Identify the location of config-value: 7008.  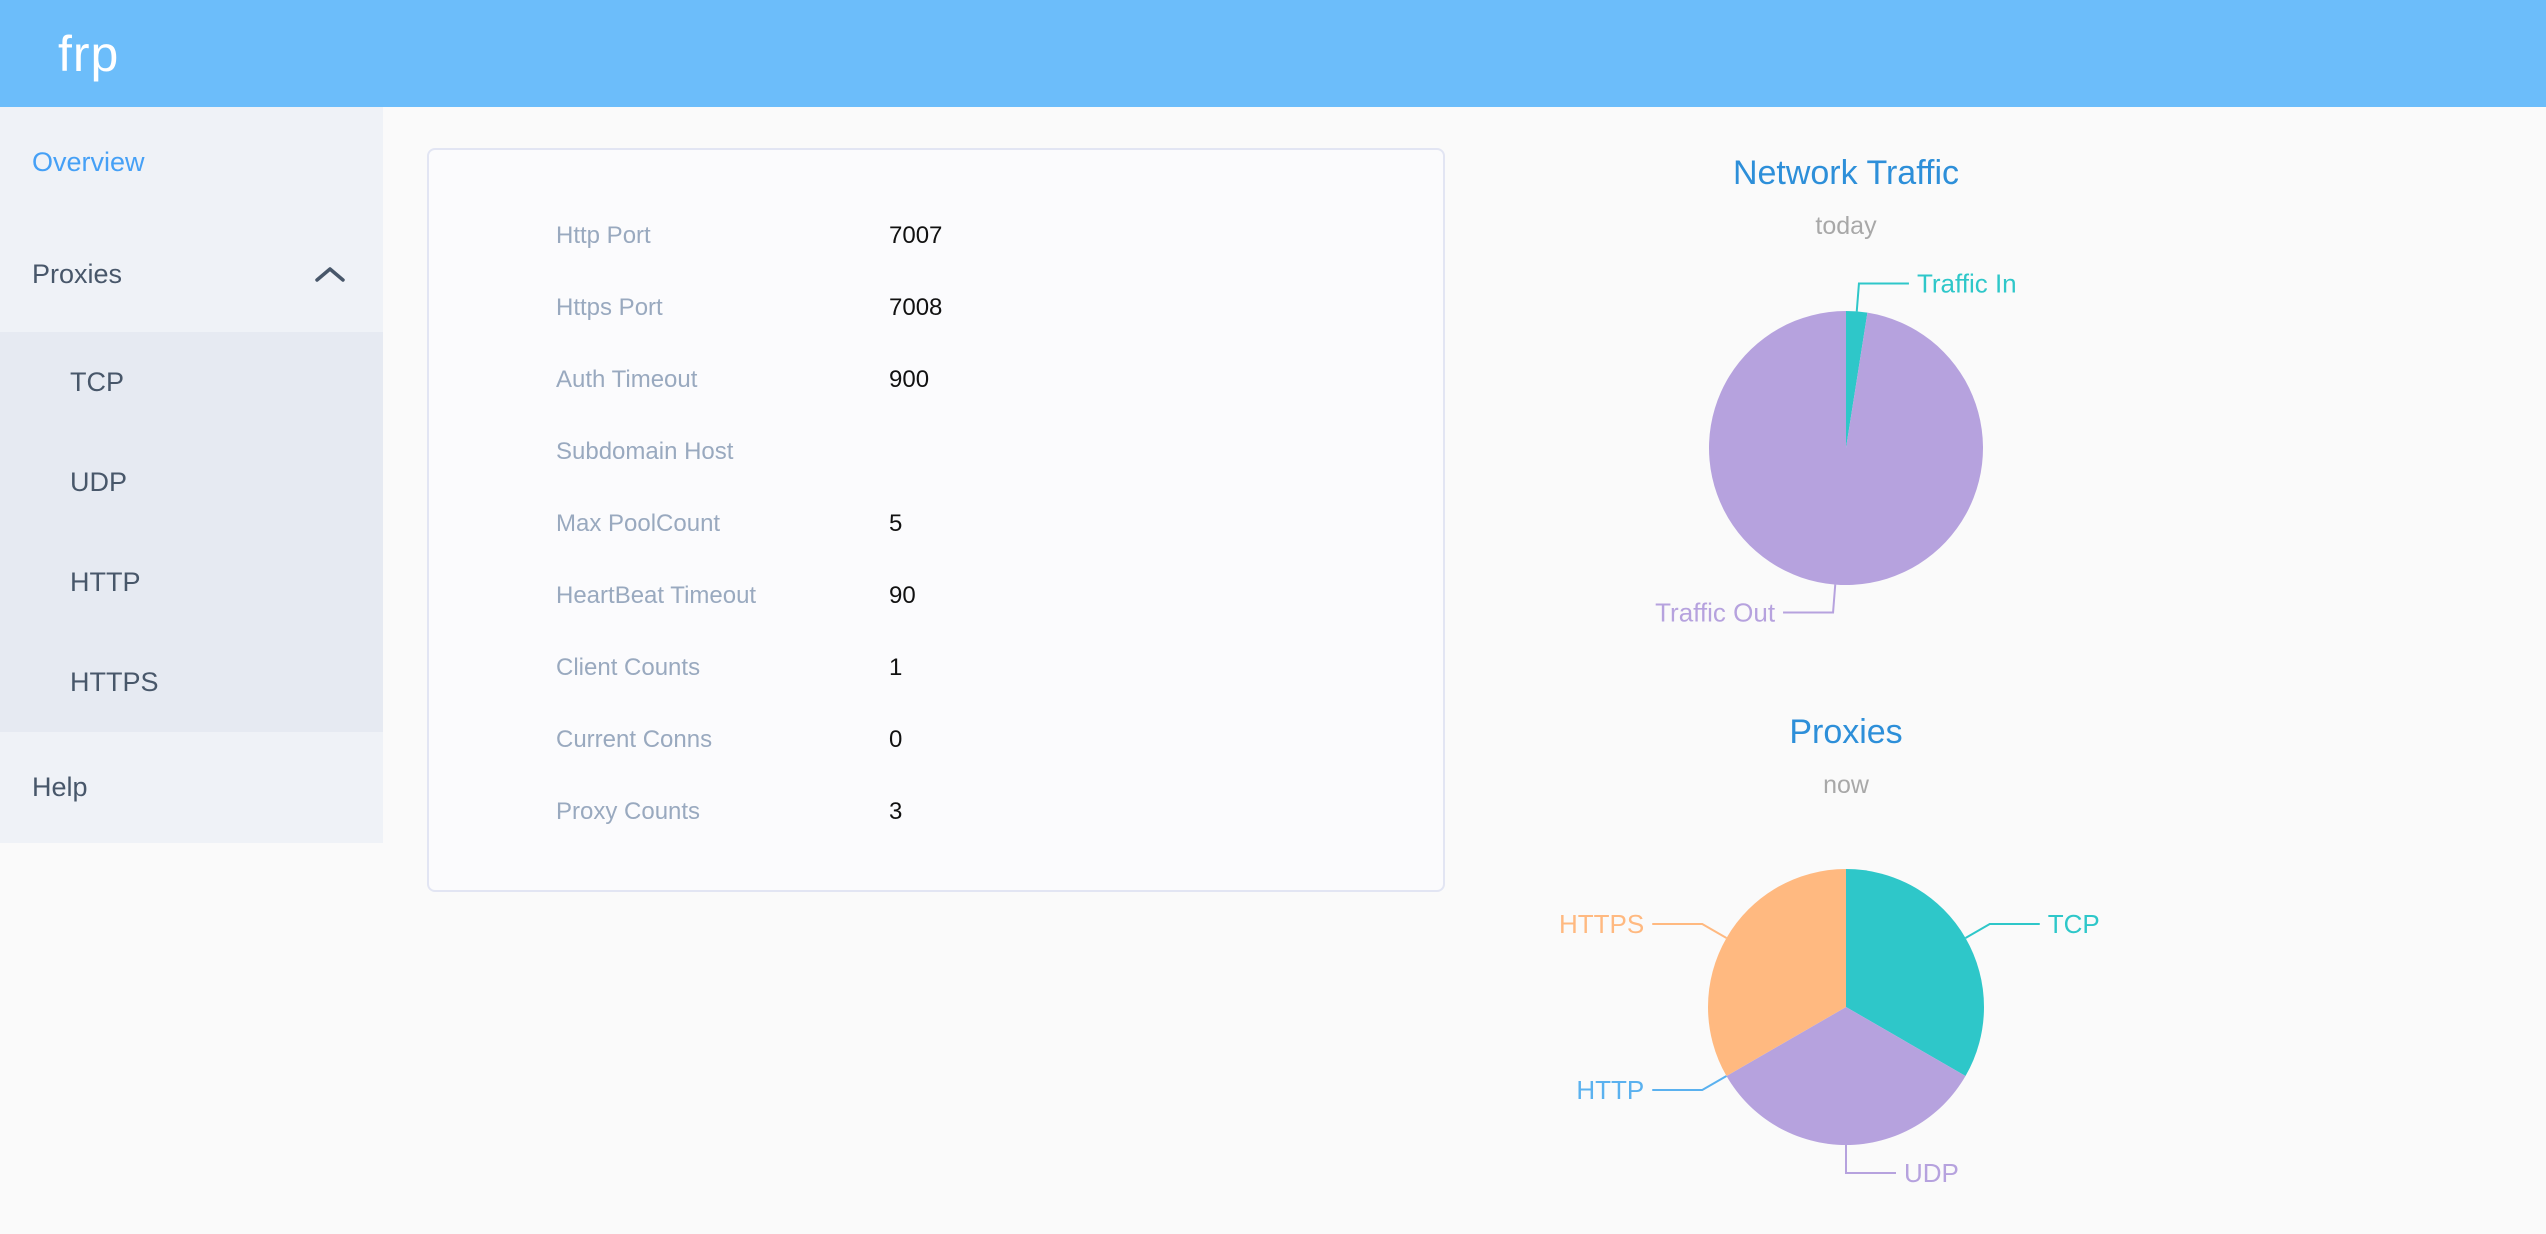
(916, 307).